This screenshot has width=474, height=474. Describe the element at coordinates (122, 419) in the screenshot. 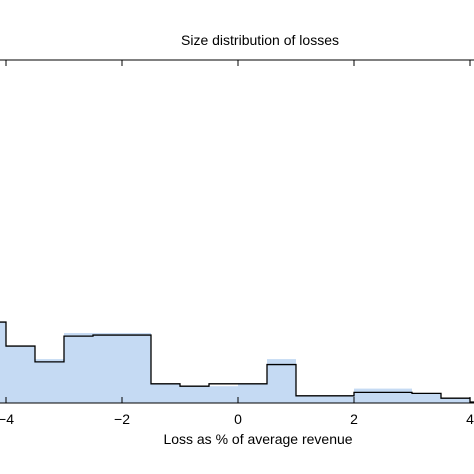

I see `x-tick-label: −2` at that location.